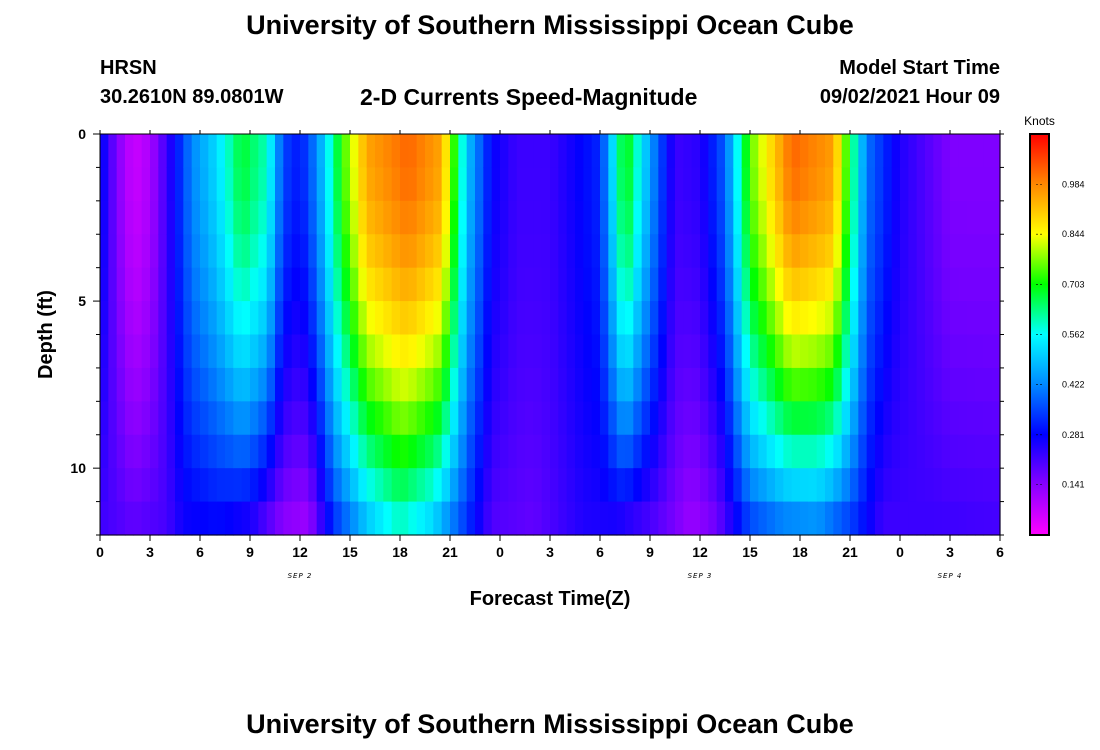 Image resolution: width=1100 pixels, height=750 pixels. I want to click on x-tick-label: 18, so click(800, 552).